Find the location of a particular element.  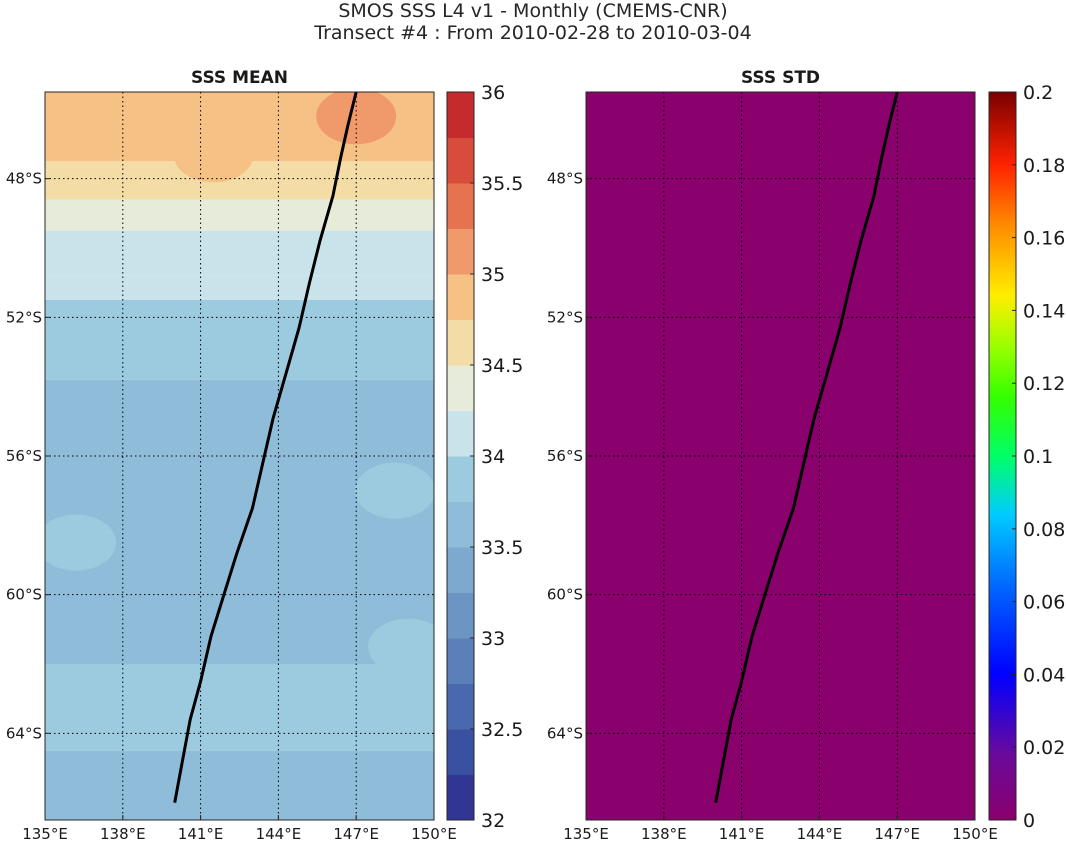

colorbar-tick-label: 0.04 is located at coordinates (1044, 675).